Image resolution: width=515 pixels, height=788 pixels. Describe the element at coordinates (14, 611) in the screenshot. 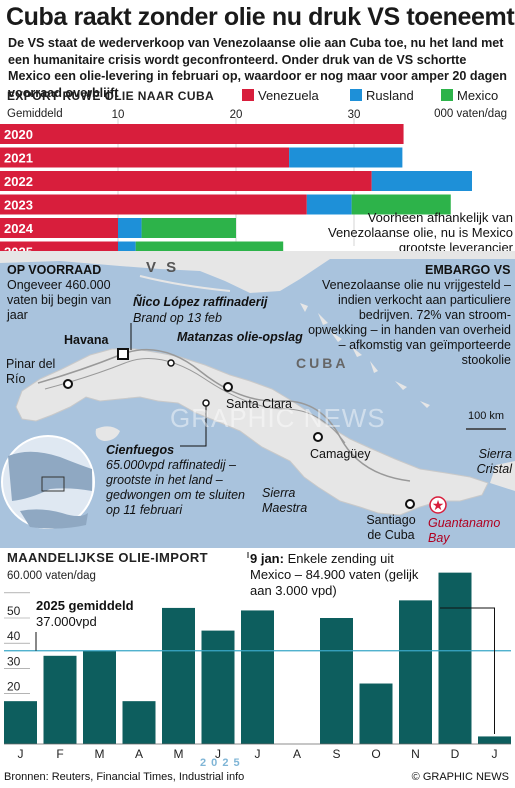

I see `y-tick-label: 50` at that location.